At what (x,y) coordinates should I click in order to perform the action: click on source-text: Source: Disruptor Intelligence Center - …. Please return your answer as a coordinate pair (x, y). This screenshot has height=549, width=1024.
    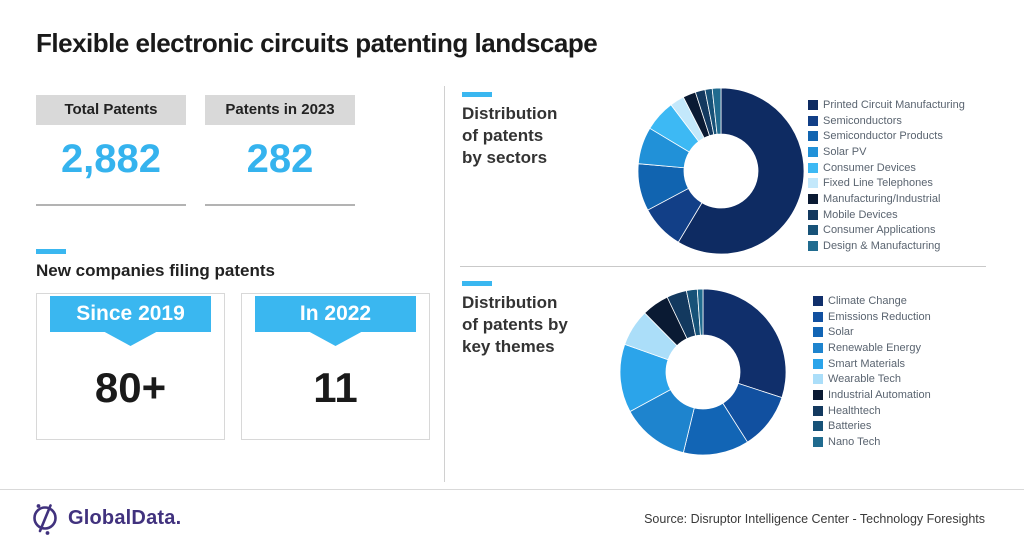
    Looking at the image, I should click on (814, 519).